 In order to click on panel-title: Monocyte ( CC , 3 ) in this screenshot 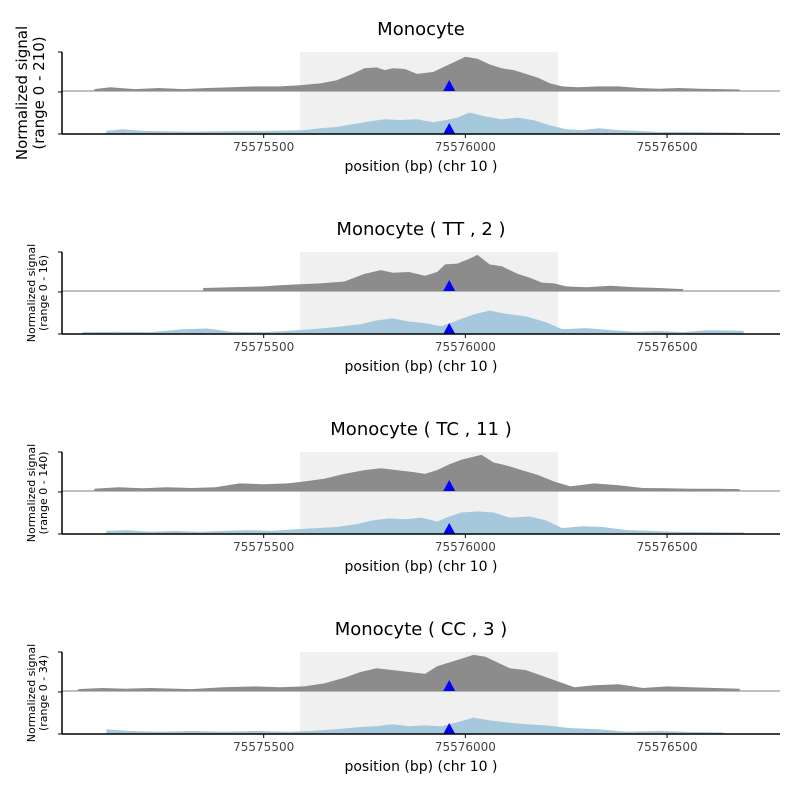, I will do `click(421, 629)`.